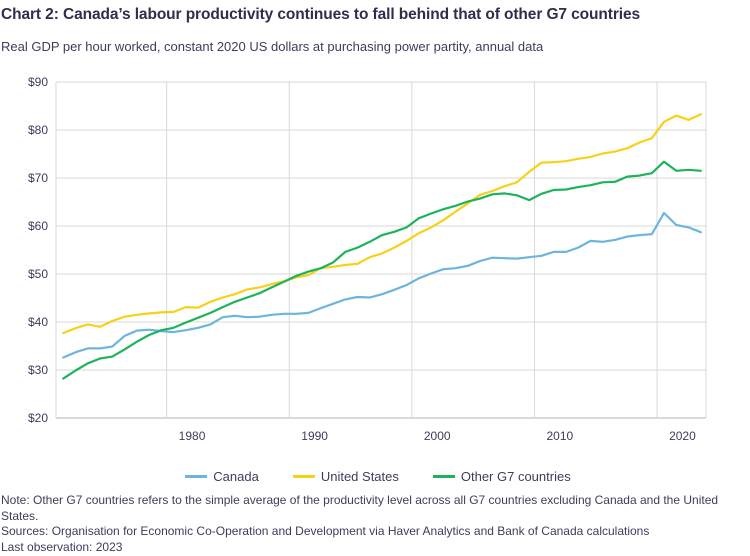 This screenshot has height=556, width=750. I want to click on x-tick-label: 1980, so click(192, 436).